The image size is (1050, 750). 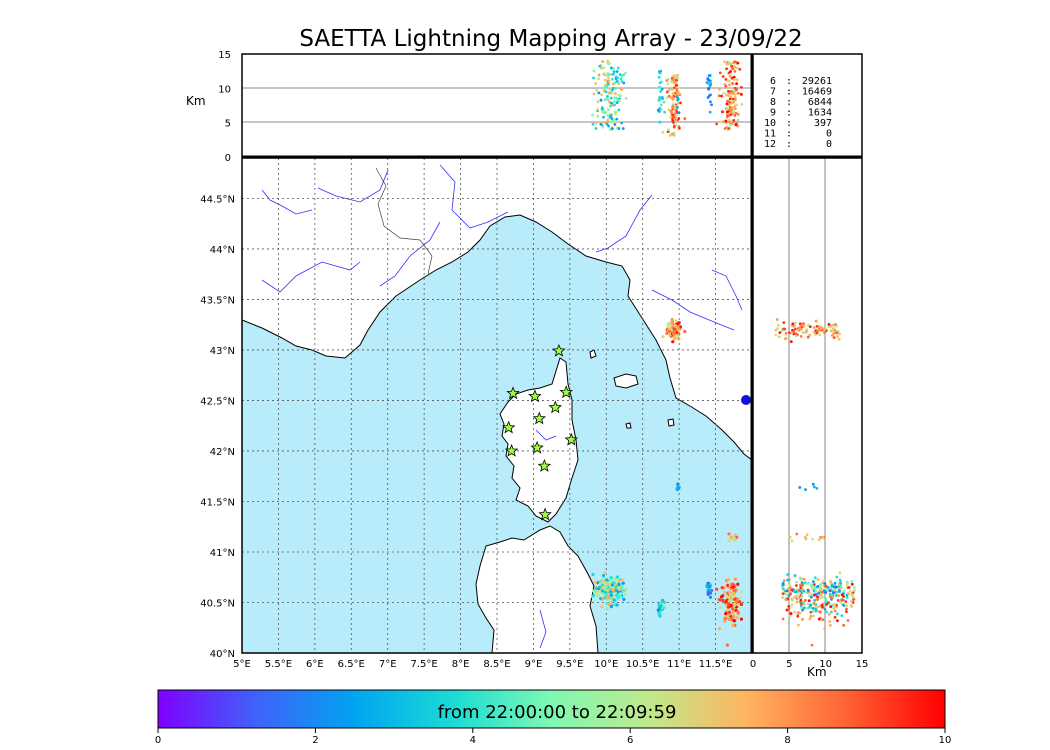 I want to click on altitude-tick-label: 10, so click(x=224, y=89).